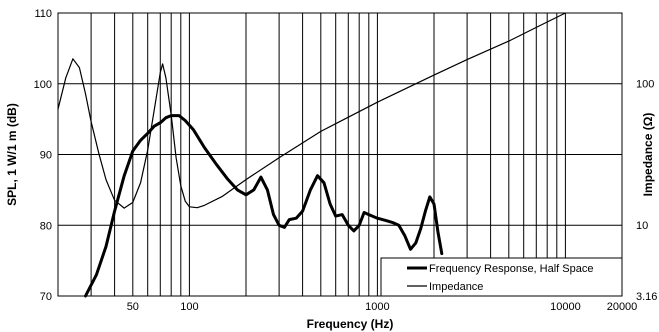 This screenshot has width=659, height=332. I want to click on legend-box, so click(501, 277).